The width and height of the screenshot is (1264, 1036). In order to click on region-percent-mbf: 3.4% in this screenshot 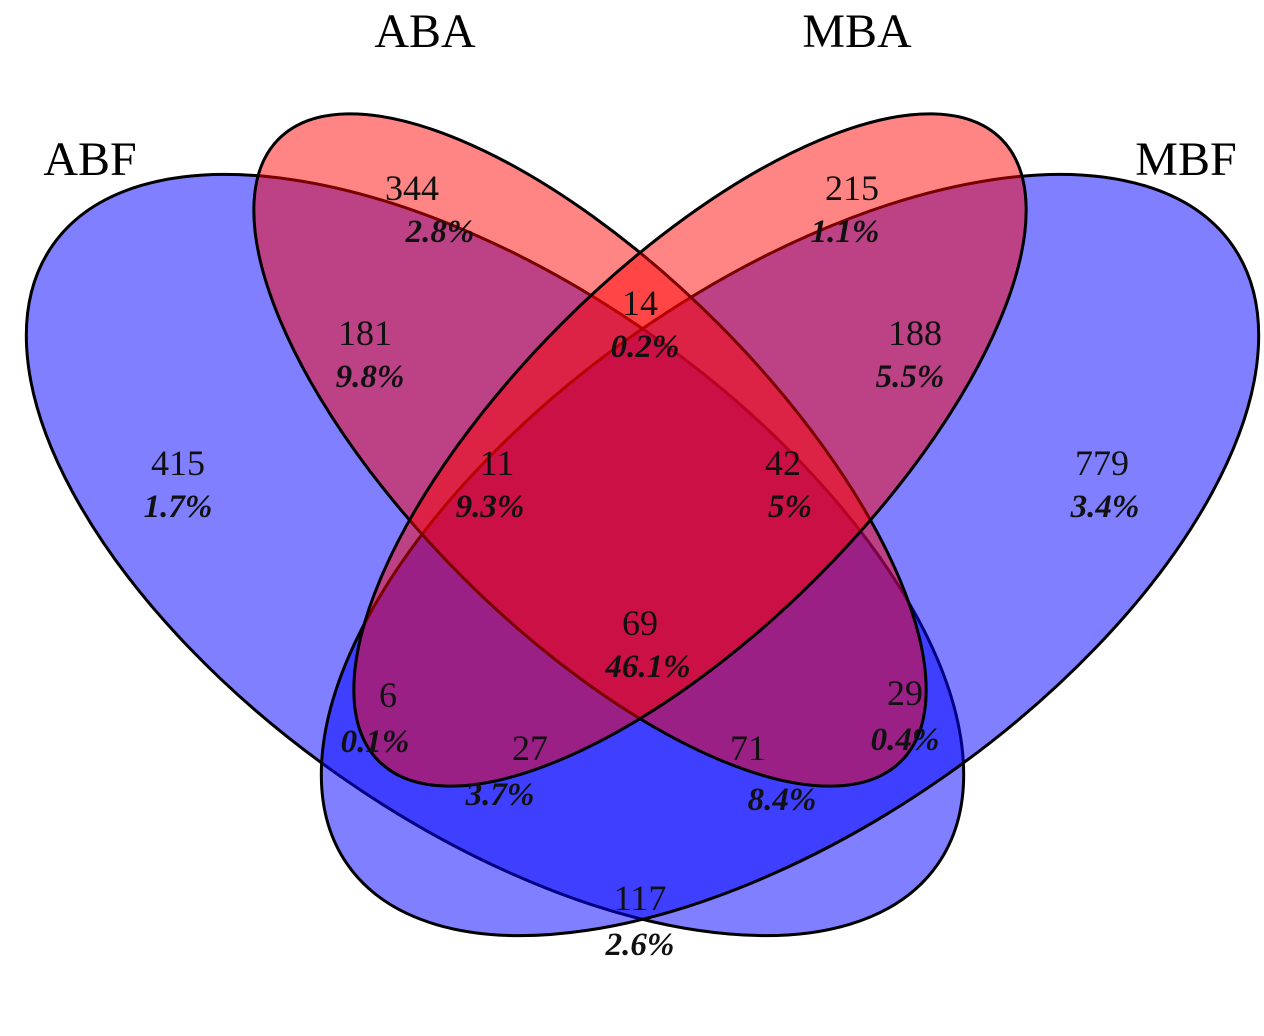, I will do `click(1105, 507)`.